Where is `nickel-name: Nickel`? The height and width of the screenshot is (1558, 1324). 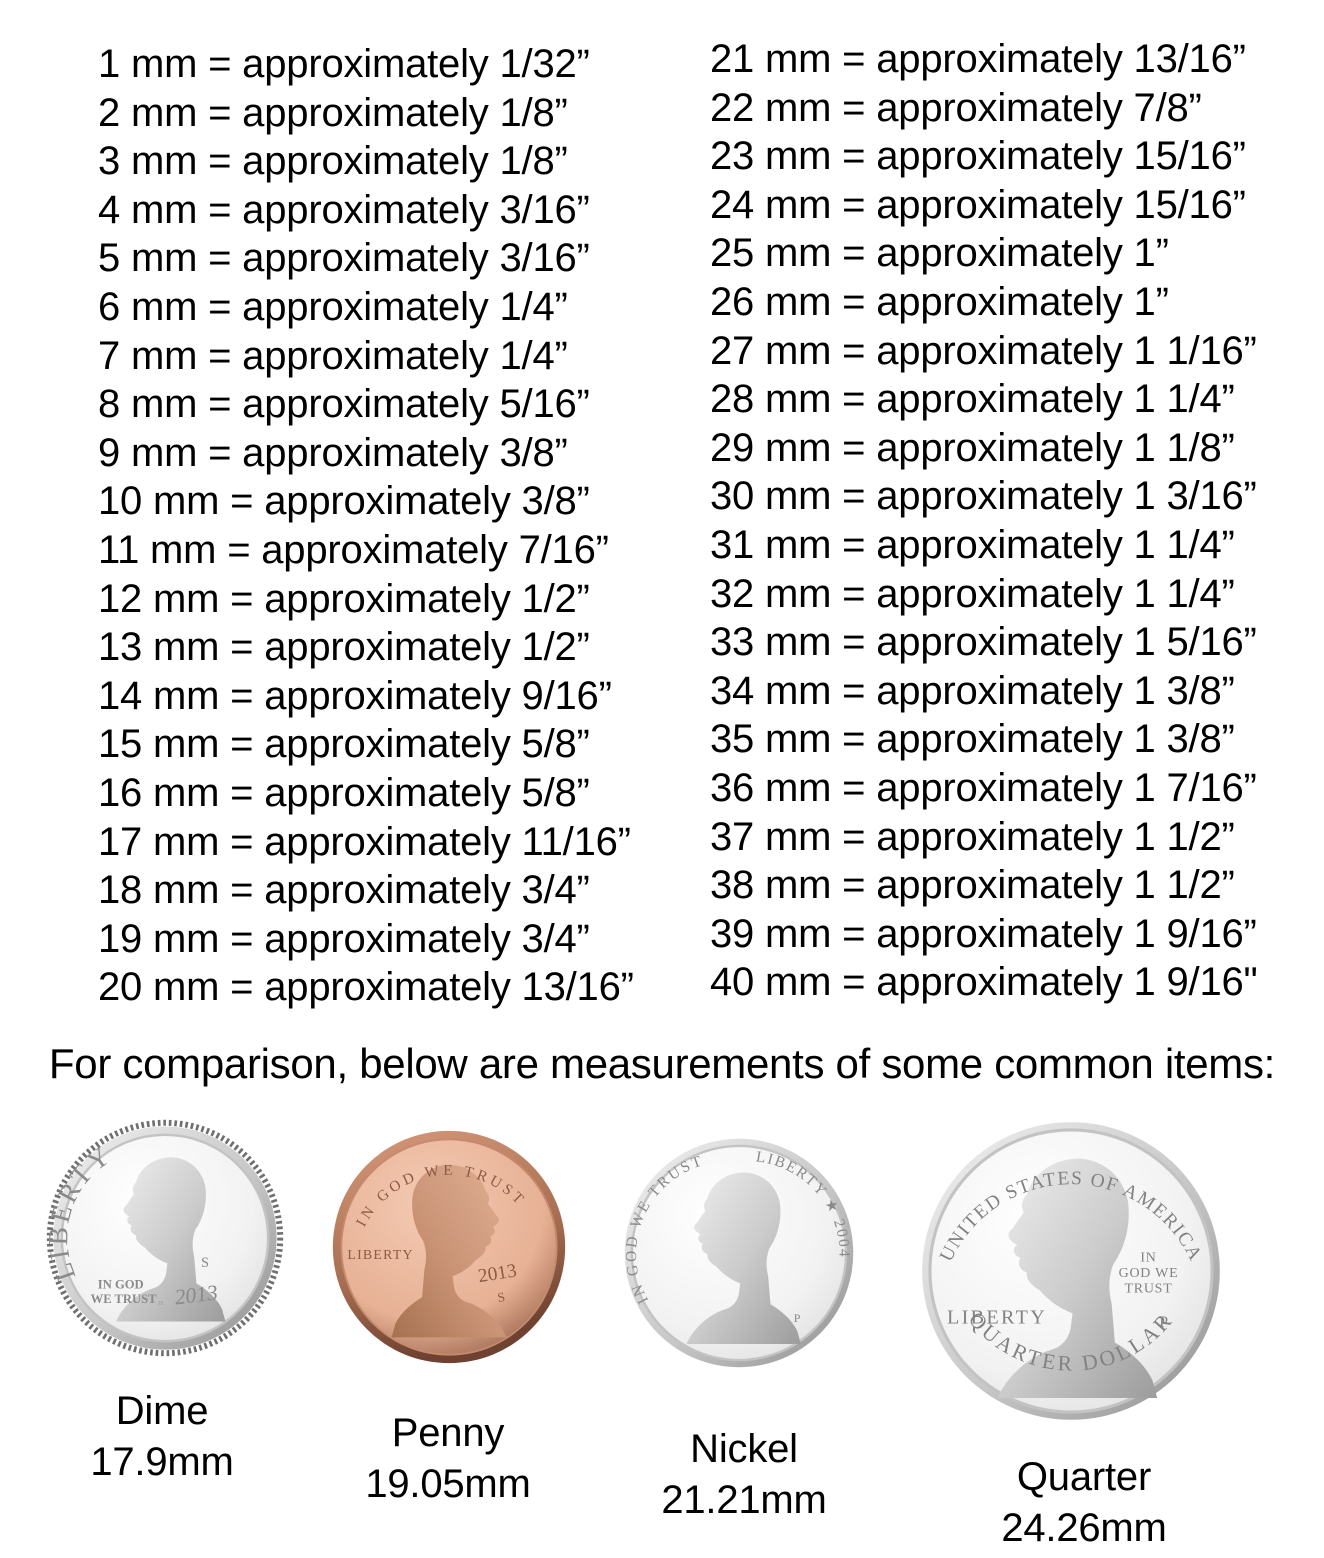
nickel-name: Nickel is located at coordinates (744, 1449).